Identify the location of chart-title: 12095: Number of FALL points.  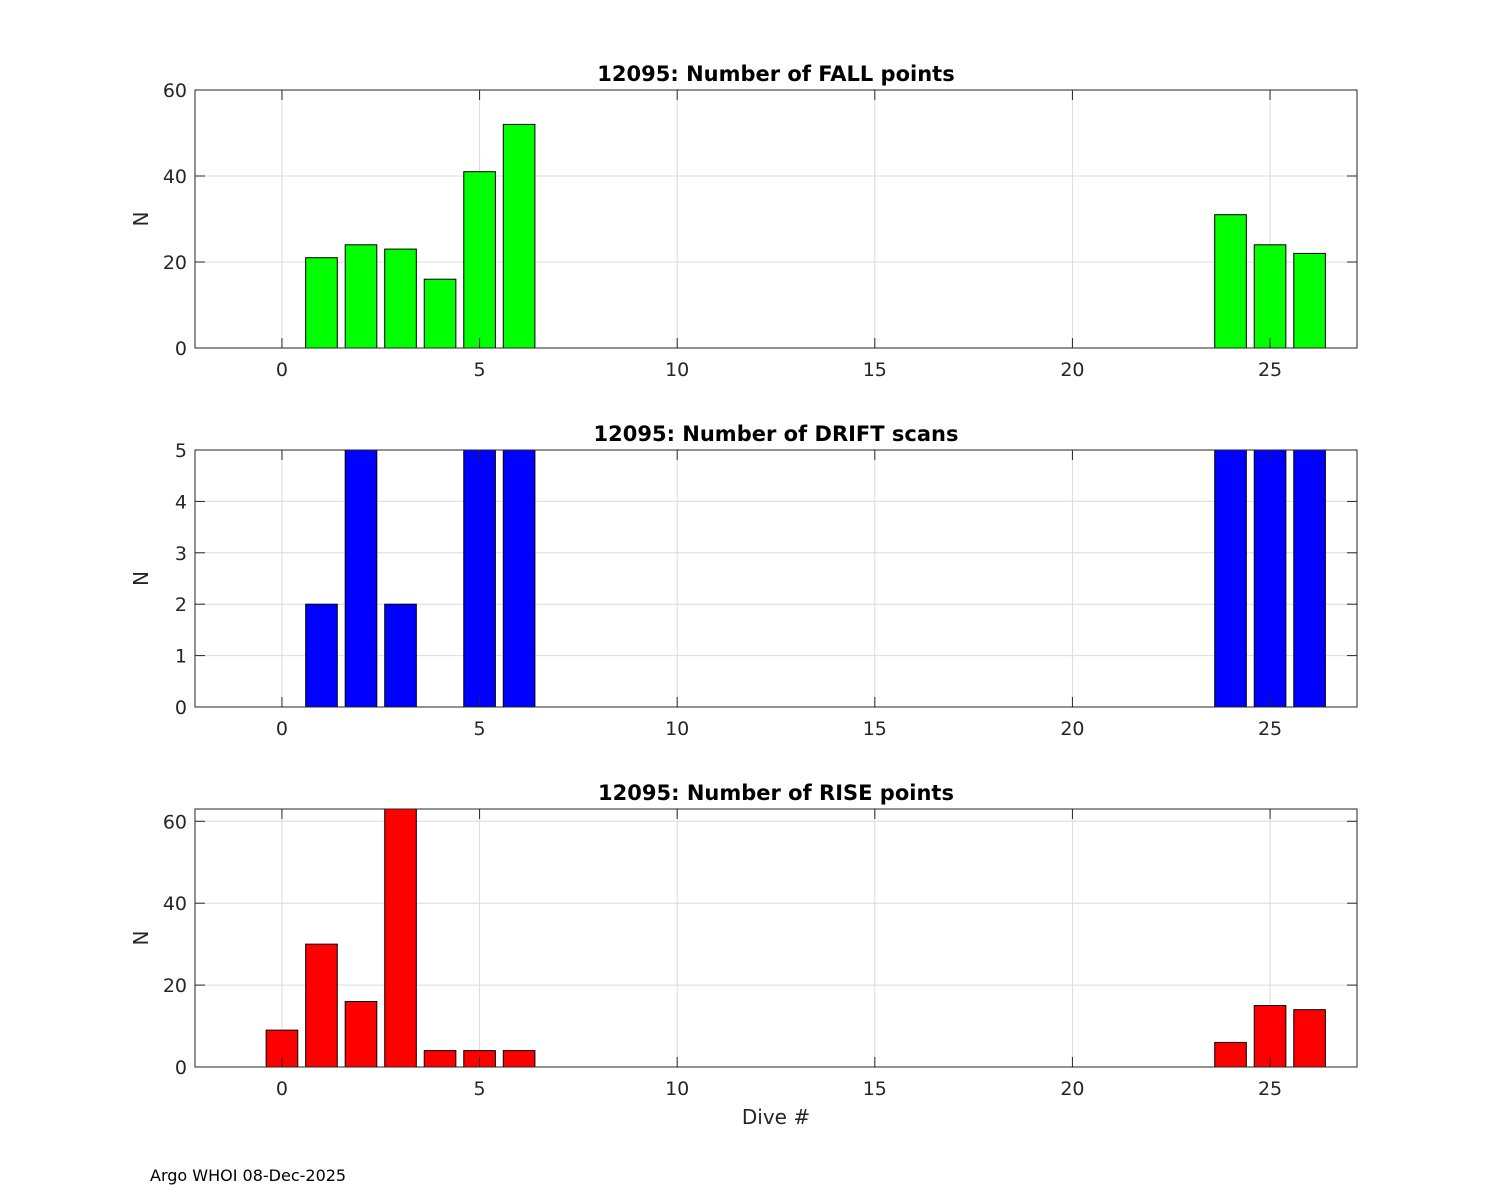
(775, 74).